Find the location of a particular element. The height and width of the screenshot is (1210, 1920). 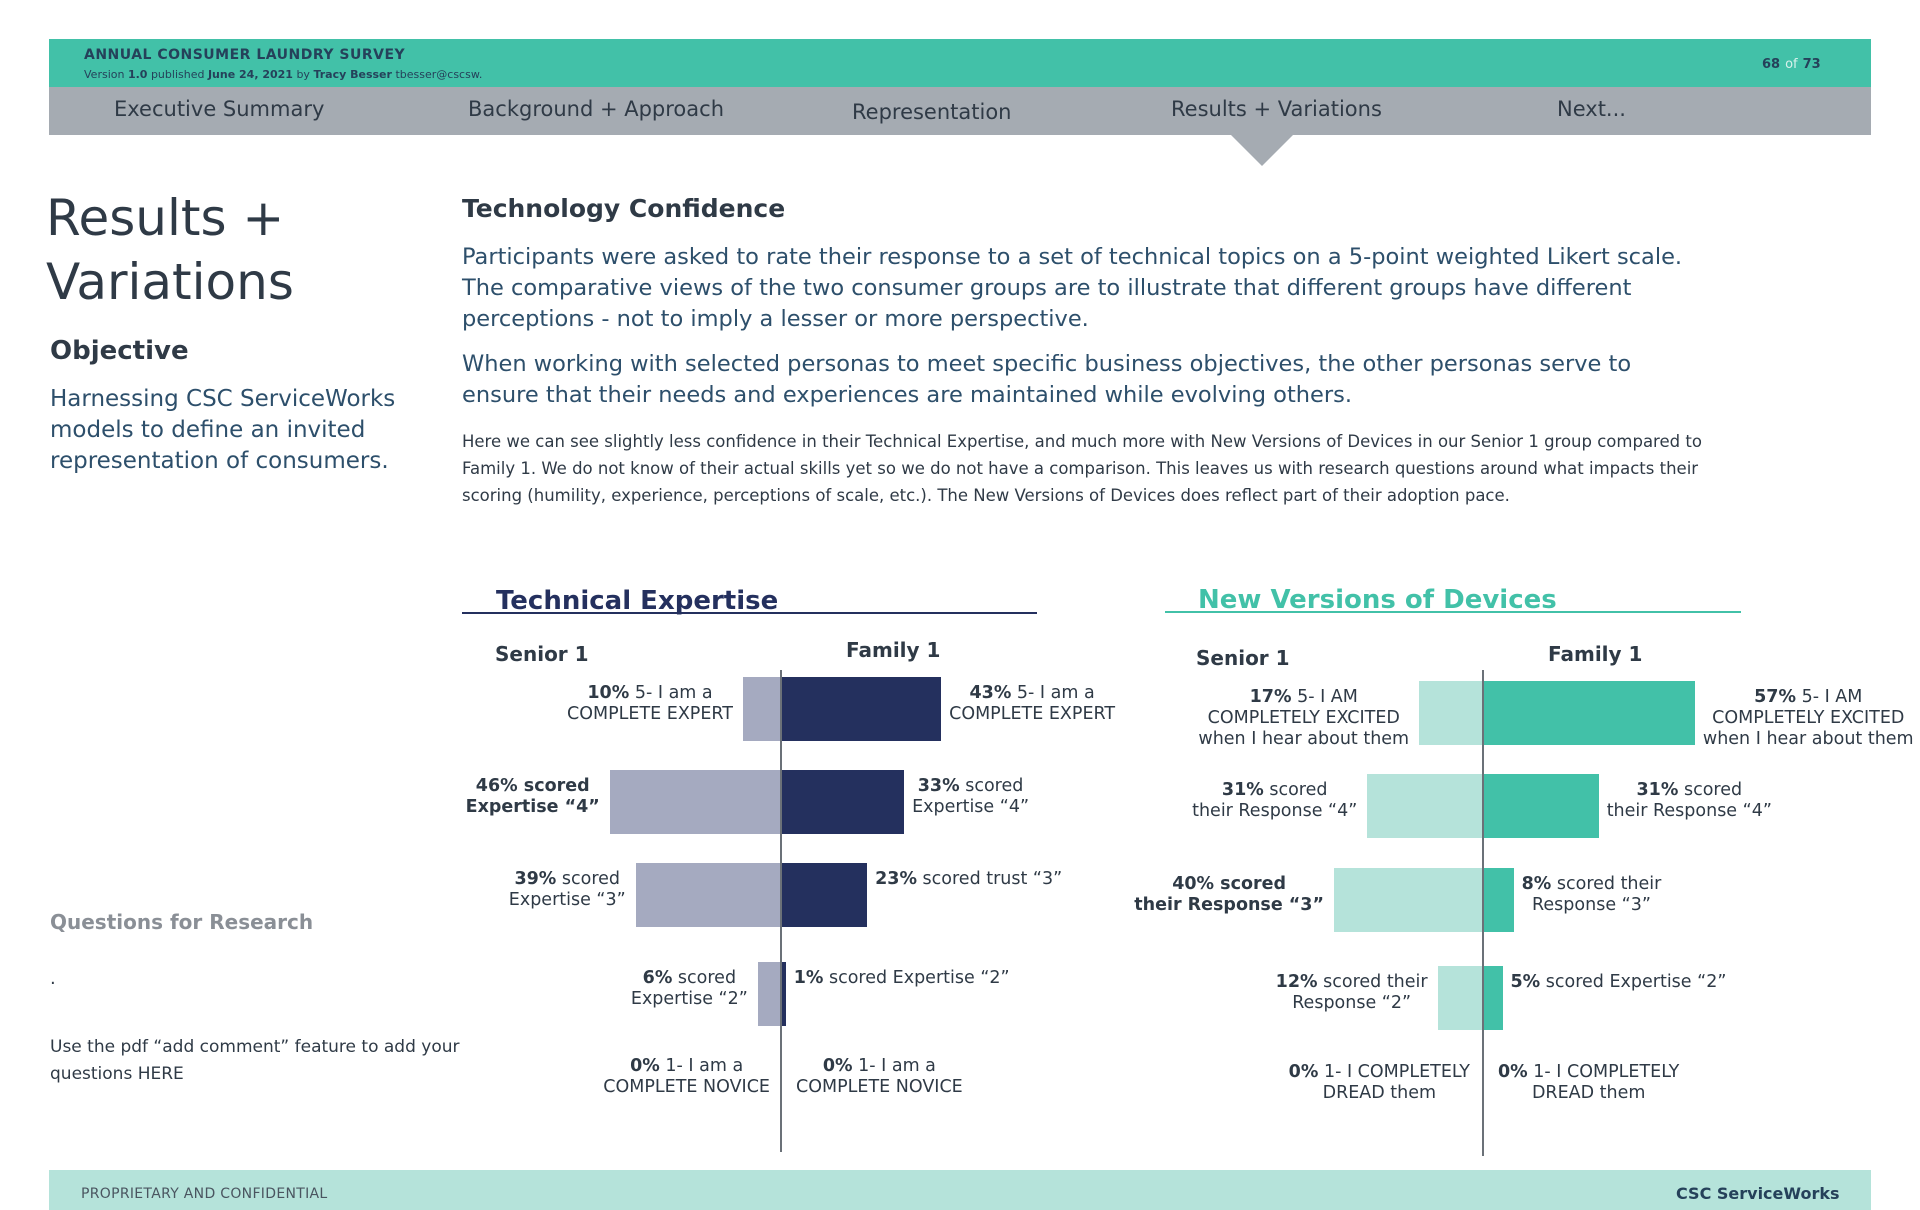

devices-data-label-family: 0% 1- I COMPLETELY DREAD them is located at coordinates (1588, 1083).